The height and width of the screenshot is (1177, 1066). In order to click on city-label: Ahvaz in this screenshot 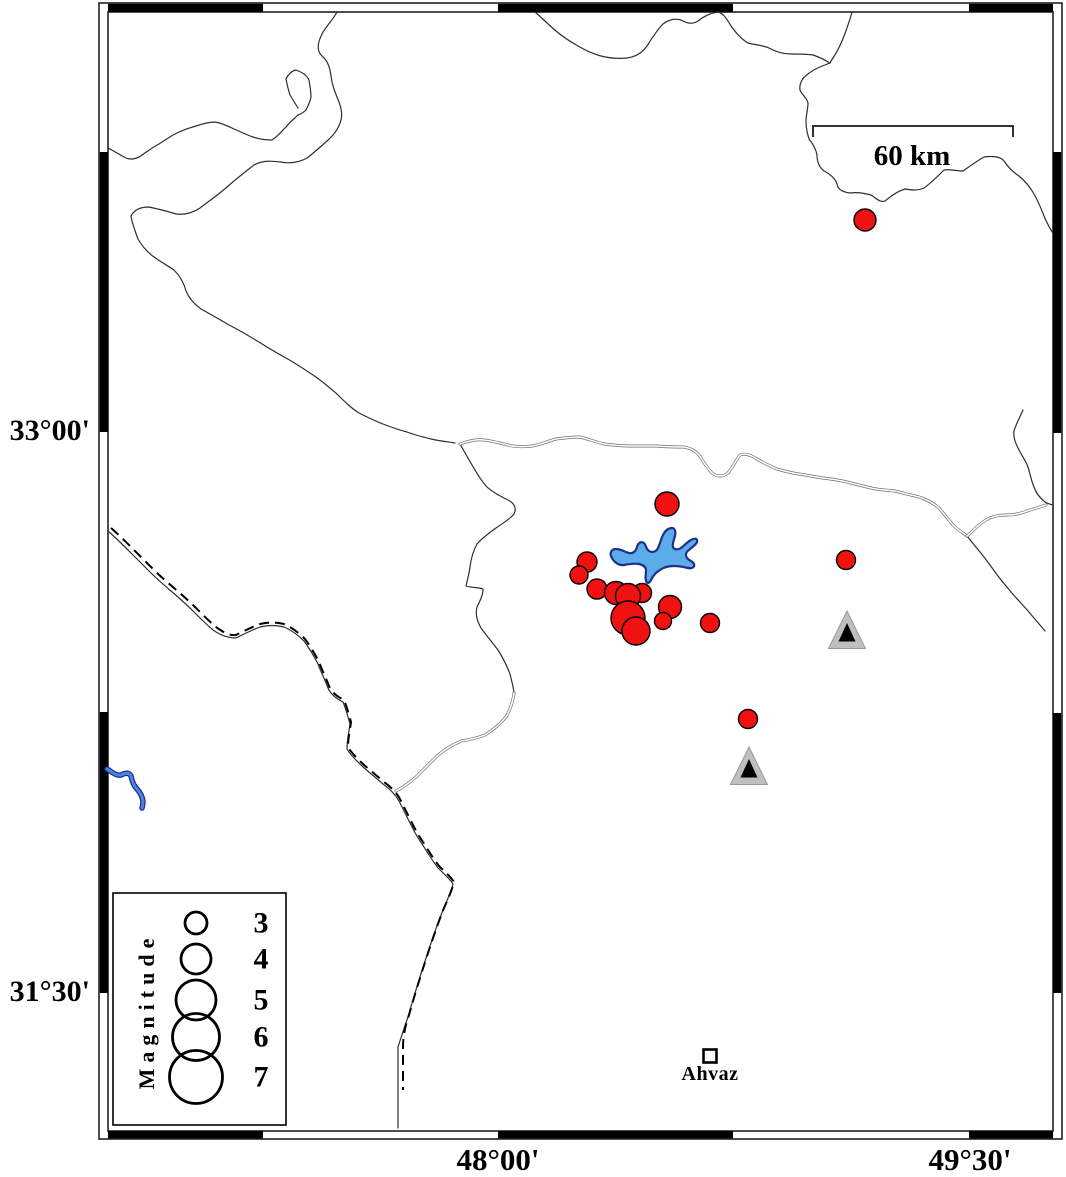, I will do `click(710, 1074)`.